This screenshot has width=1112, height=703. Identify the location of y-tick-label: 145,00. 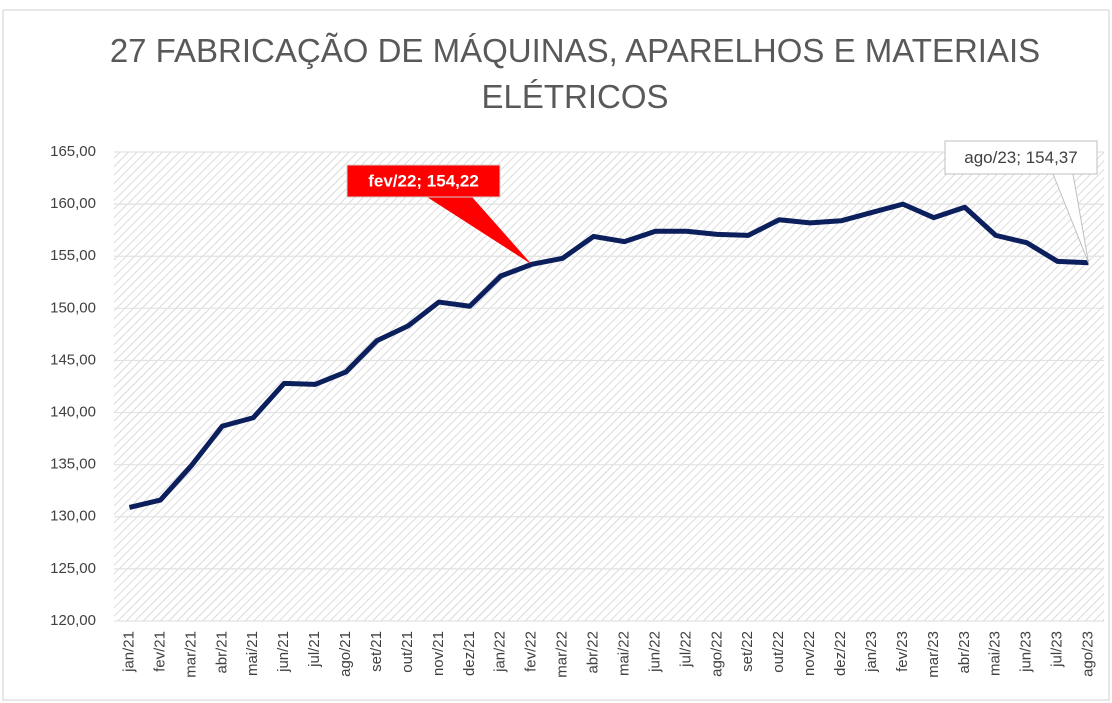
(73, 359).